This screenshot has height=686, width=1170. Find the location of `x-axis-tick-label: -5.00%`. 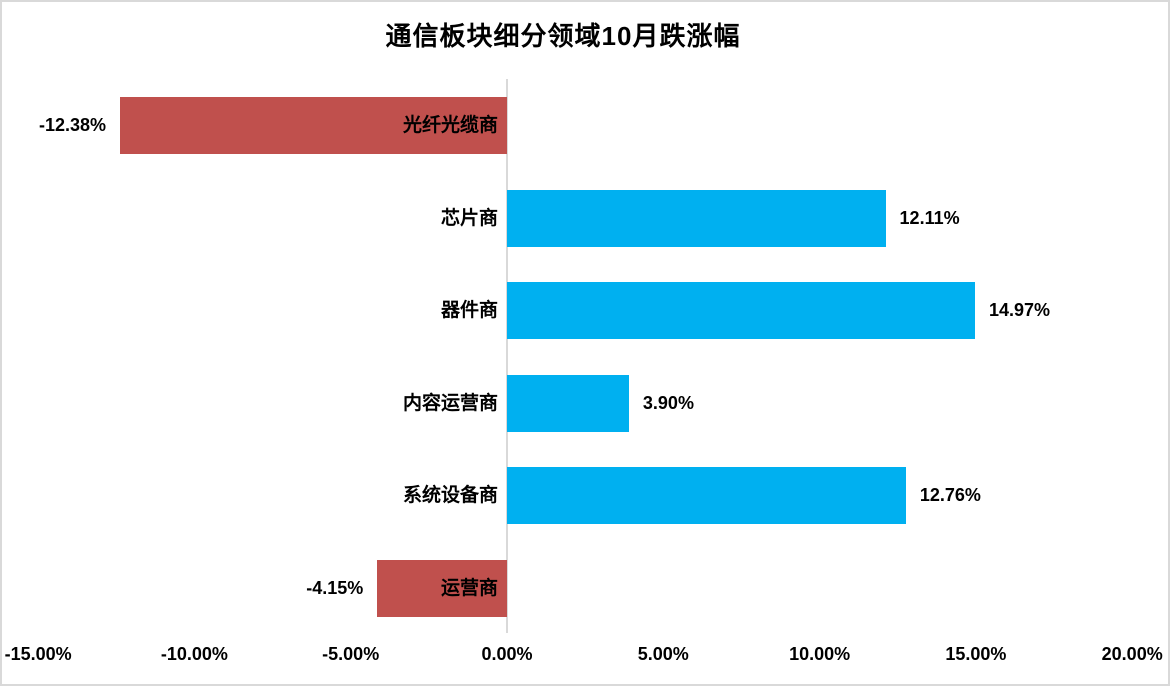

x-axis-tick-label: -5.00% is located at coordinates (351, 654).